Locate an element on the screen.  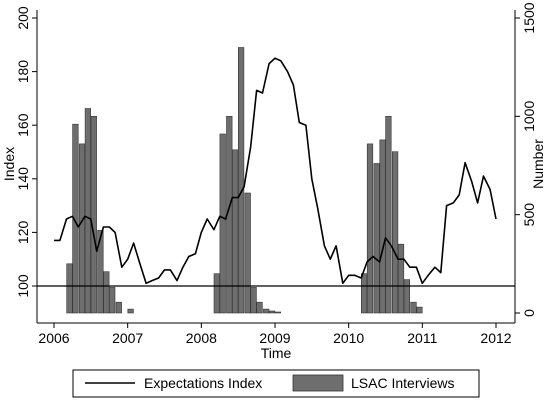
x-tick-label: 2011 is located at coordinates (422, 338).